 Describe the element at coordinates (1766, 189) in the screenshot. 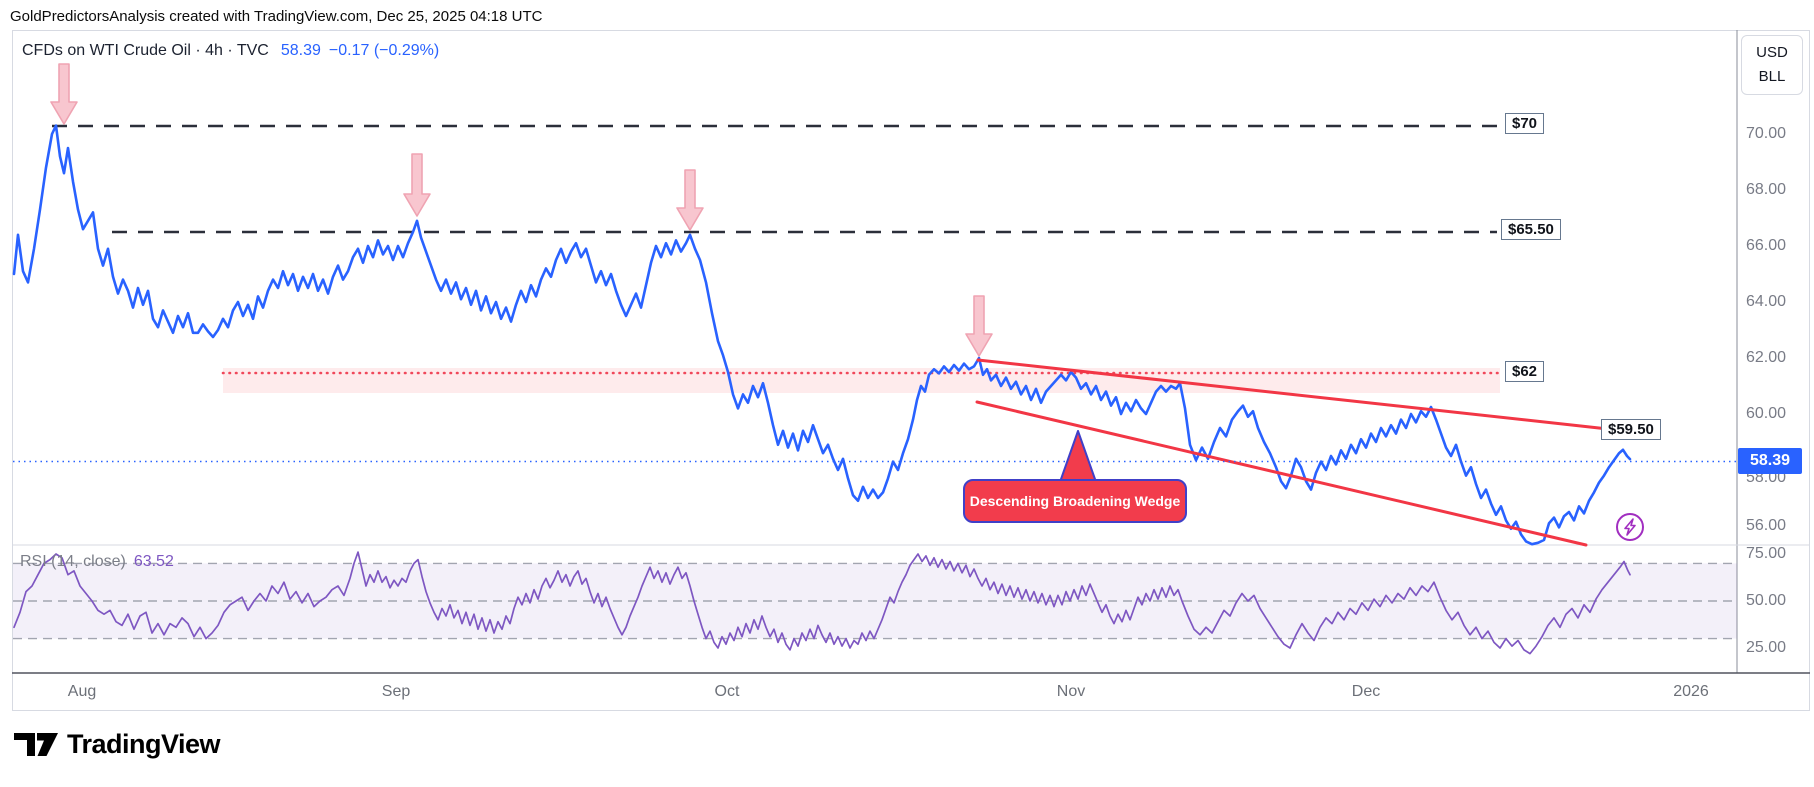

I see `price-tick-label: 68.00` at that location.